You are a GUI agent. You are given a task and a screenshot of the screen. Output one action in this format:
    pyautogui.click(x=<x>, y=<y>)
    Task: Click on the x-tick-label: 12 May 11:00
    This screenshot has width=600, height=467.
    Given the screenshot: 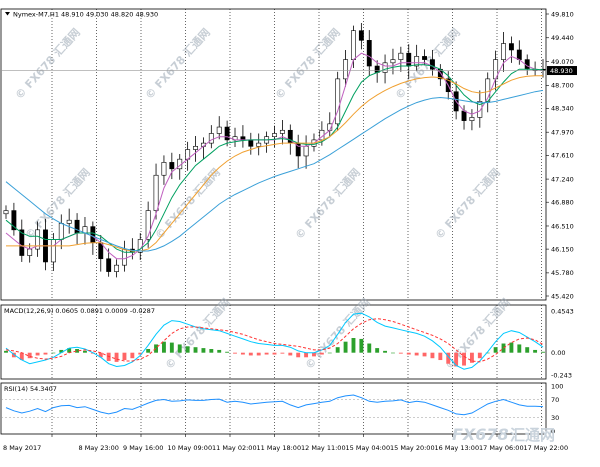 What is the action you would take?
    pyautogui.click(x=323, y=448)
    